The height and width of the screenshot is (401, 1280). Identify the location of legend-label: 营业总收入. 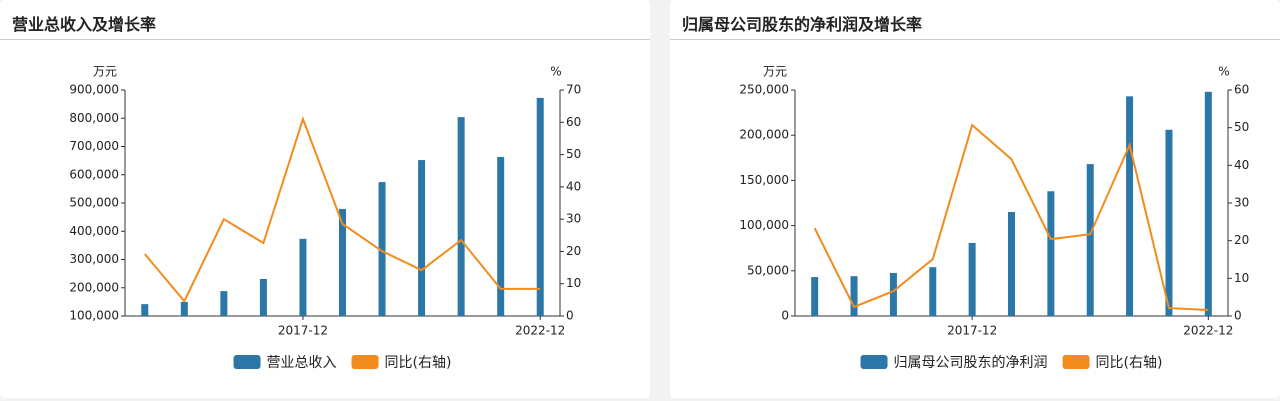
(302, 363).